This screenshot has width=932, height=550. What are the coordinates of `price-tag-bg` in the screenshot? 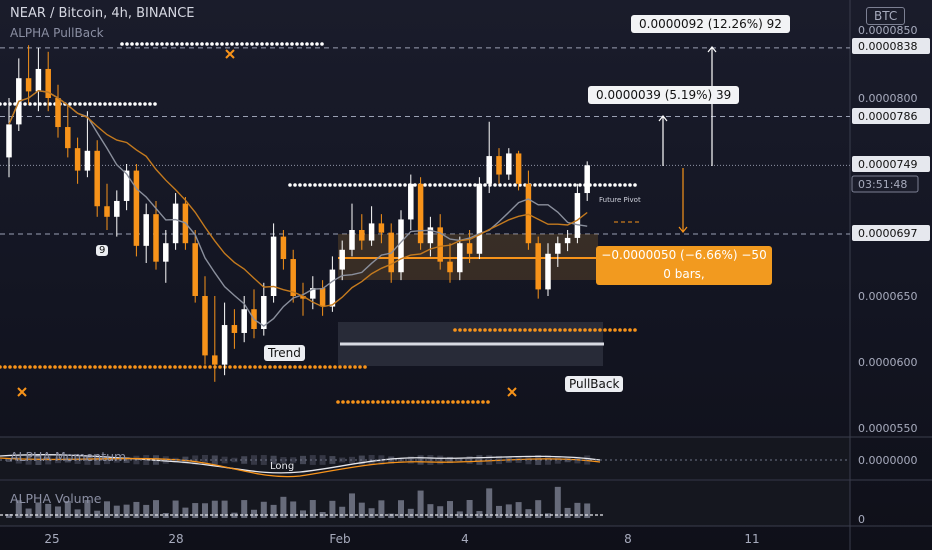 It's located at (885, 184).